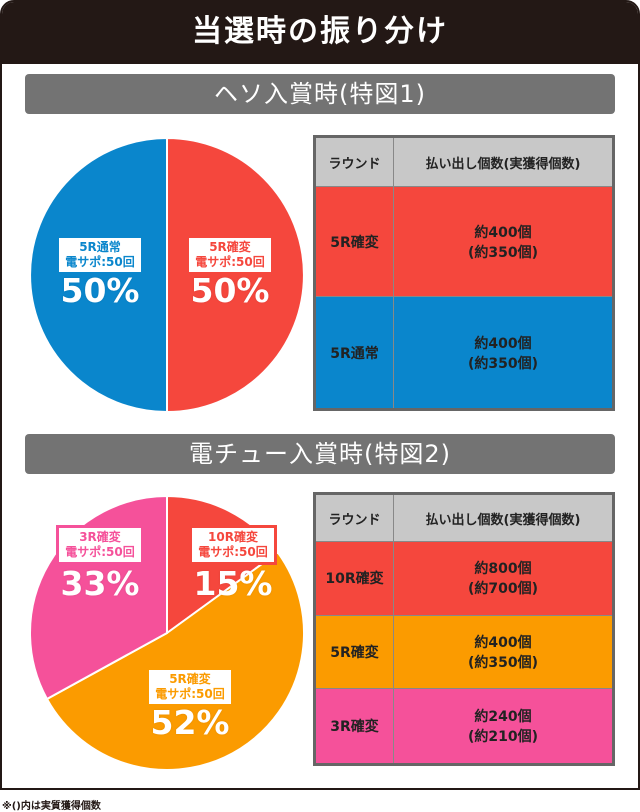 Image resolution: width=640 pixels, height=812 pixels. What do you see at coordinates (233, 583) in the screenshot?
I see `slice-percent: 15%` at bounding box center [233, 583].